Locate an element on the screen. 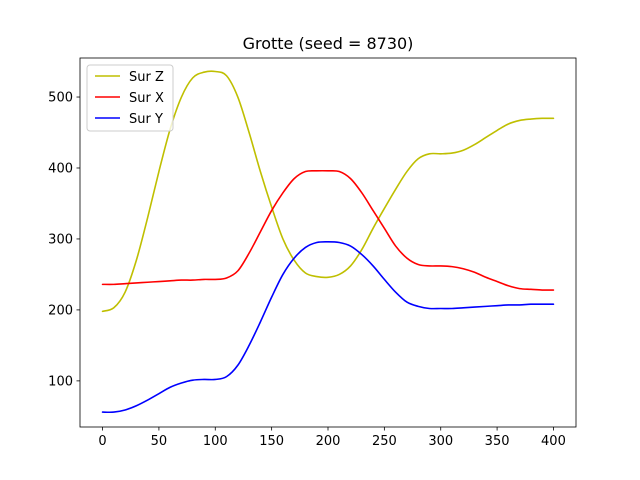 This screenshot has width=640, height=480. x-tick-label: 250 is located at coordinates (384, 441).